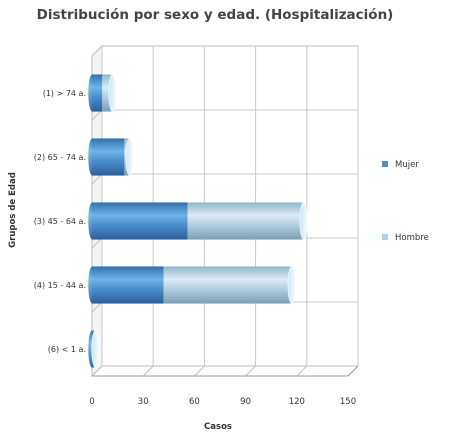 The image size is (450, 444). Describe the element at coordinates (353, 371) in the screenshot. I see `floor-right-edge` at that location.